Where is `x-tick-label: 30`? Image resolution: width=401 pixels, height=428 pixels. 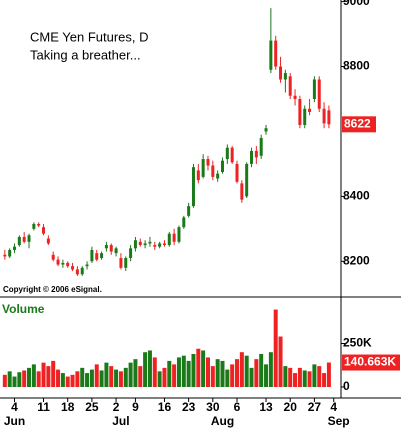
x-tick-label: 30 is located at coordinates (213, 407).